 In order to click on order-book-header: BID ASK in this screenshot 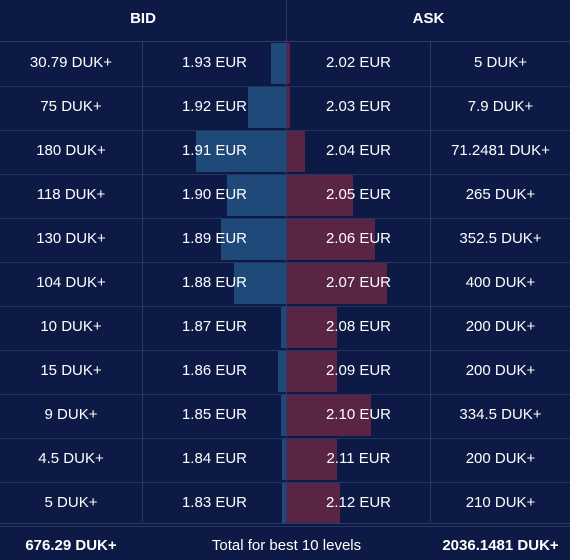, I will do `click(285, 21)`.